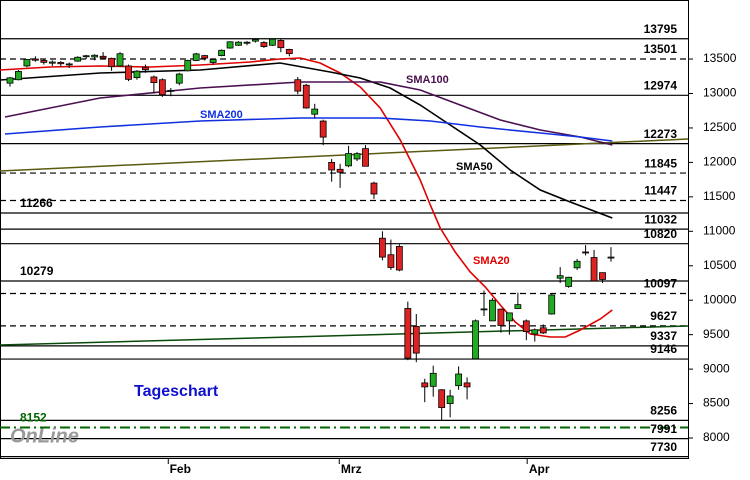  I want to click on level-label: 9337, so click(663, 336).